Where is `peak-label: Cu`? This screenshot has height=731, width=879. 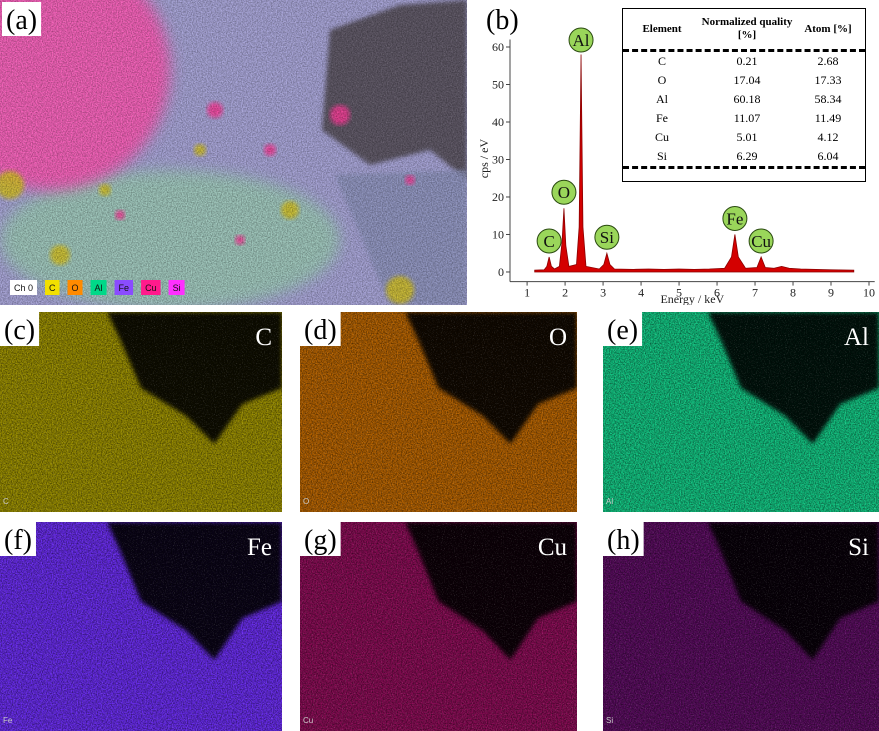 peak-label: Cu is located at coordinates (761, 241).